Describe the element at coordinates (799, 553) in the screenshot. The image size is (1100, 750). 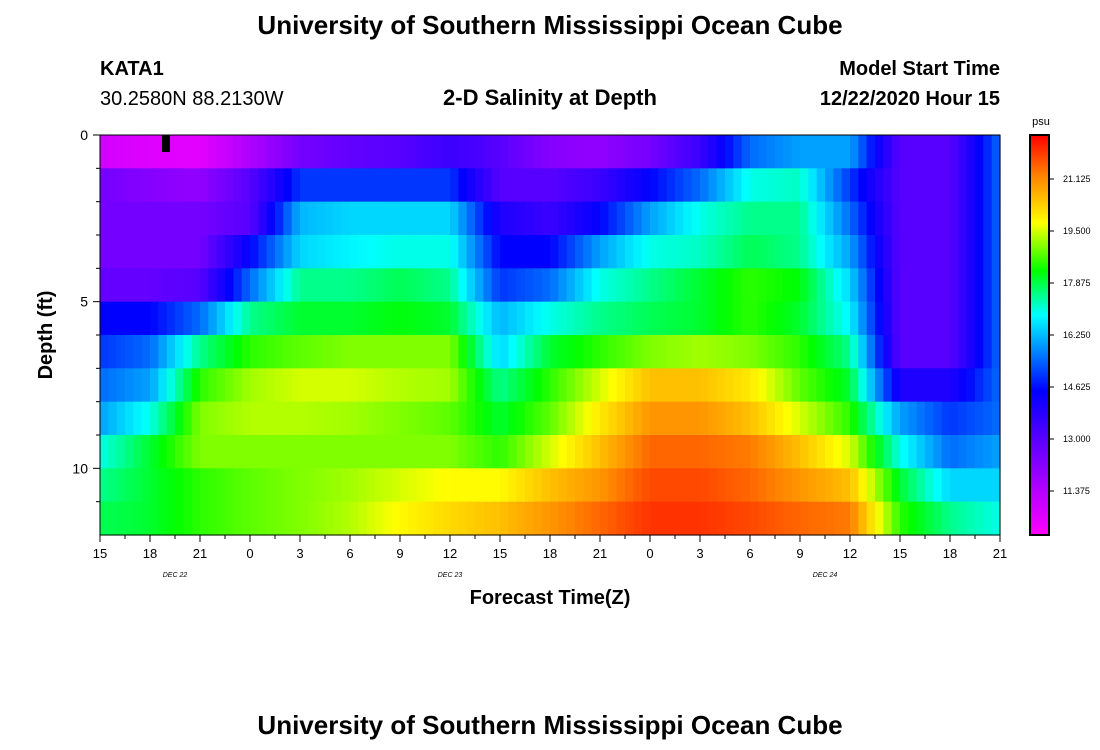
I see `x-tick-label: 9` at that location.